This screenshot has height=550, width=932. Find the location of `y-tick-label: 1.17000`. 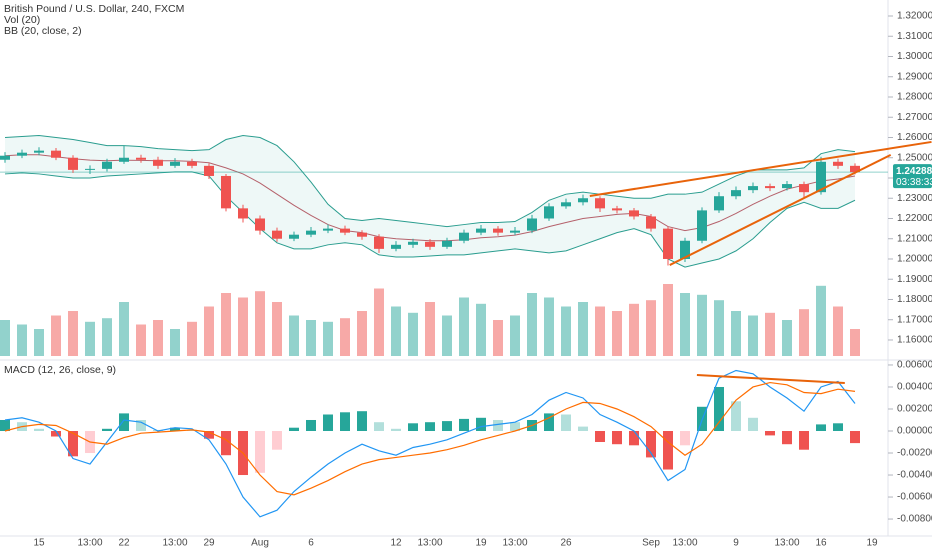

y-tick-label: 1.17000 is located at coordinates (914, 319).